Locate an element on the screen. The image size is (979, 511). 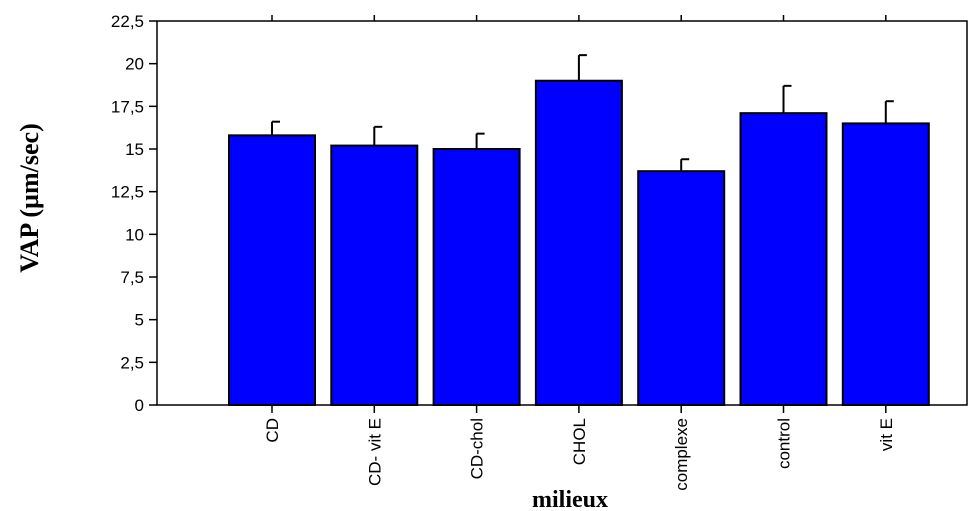
y-tick-label: 5 is located at coordinates (139, 320).